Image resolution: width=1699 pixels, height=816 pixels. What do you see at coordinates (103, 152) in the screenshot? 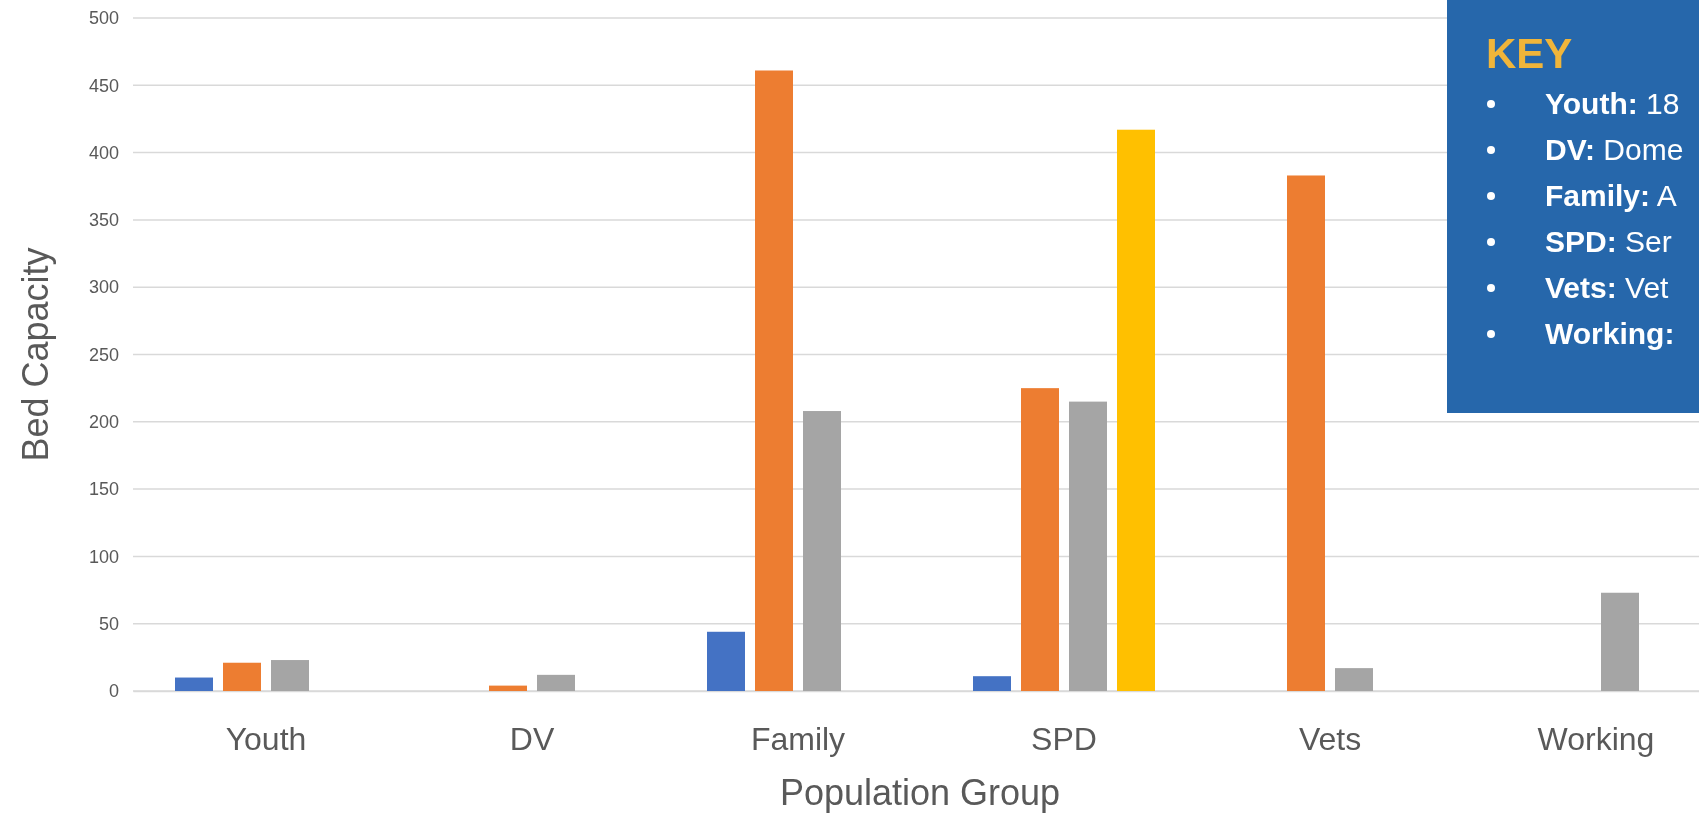
I see `y-tick-label: 400` at bounding box center [103, 152].